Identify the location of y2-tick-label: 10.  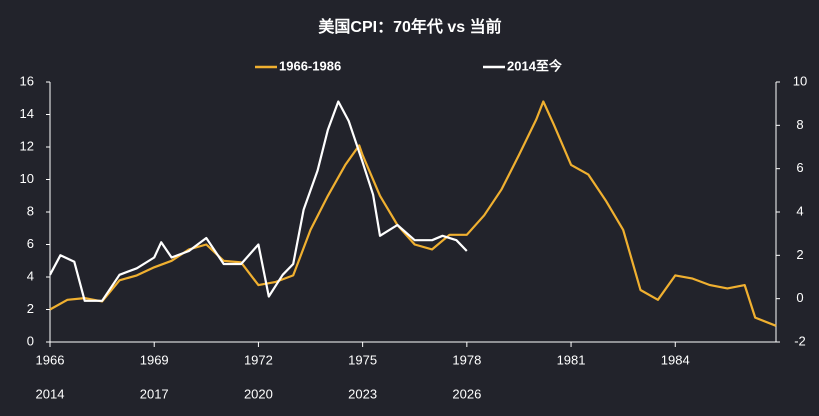
(800, 80).